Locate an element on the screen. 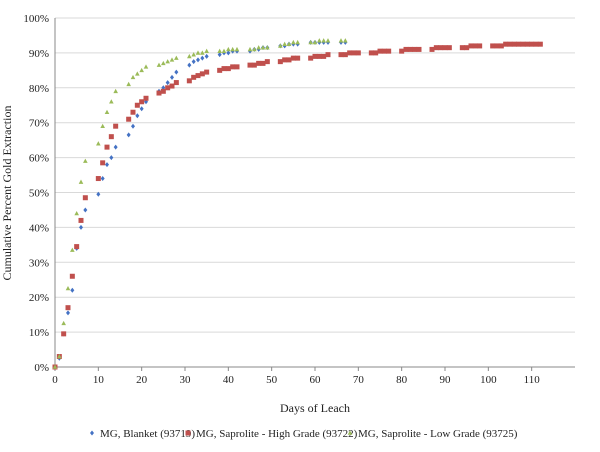  x-tick-label: 60 is located at coordinates (316, 380).